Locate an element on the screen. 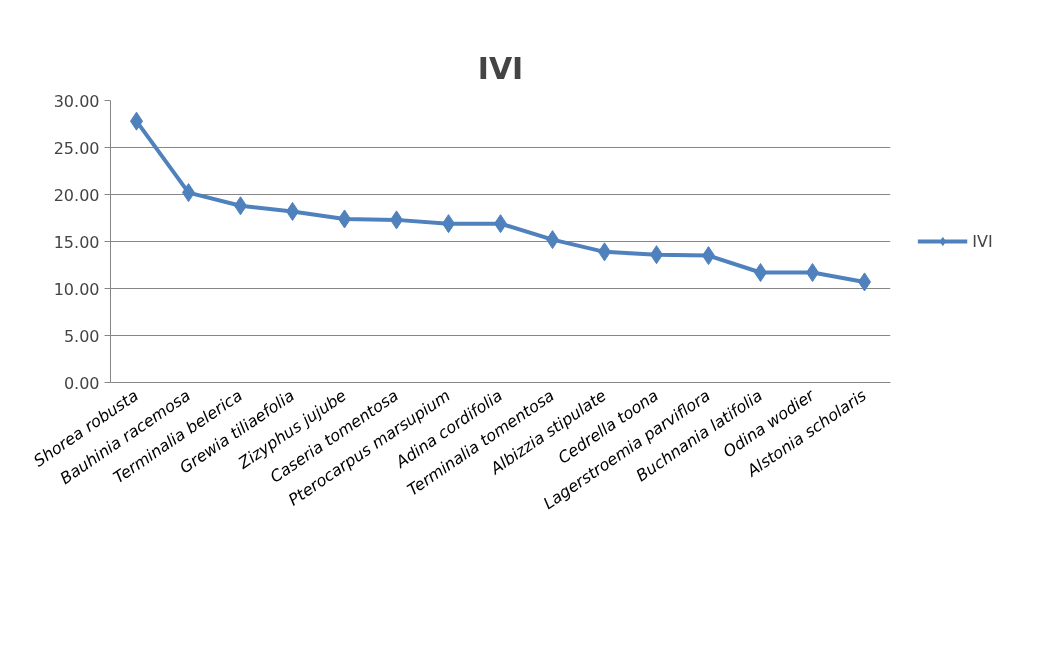 The width and height of the screenshot is (1057, 664). y-tick-label: 15.00 is located at coordinates (76, 242).